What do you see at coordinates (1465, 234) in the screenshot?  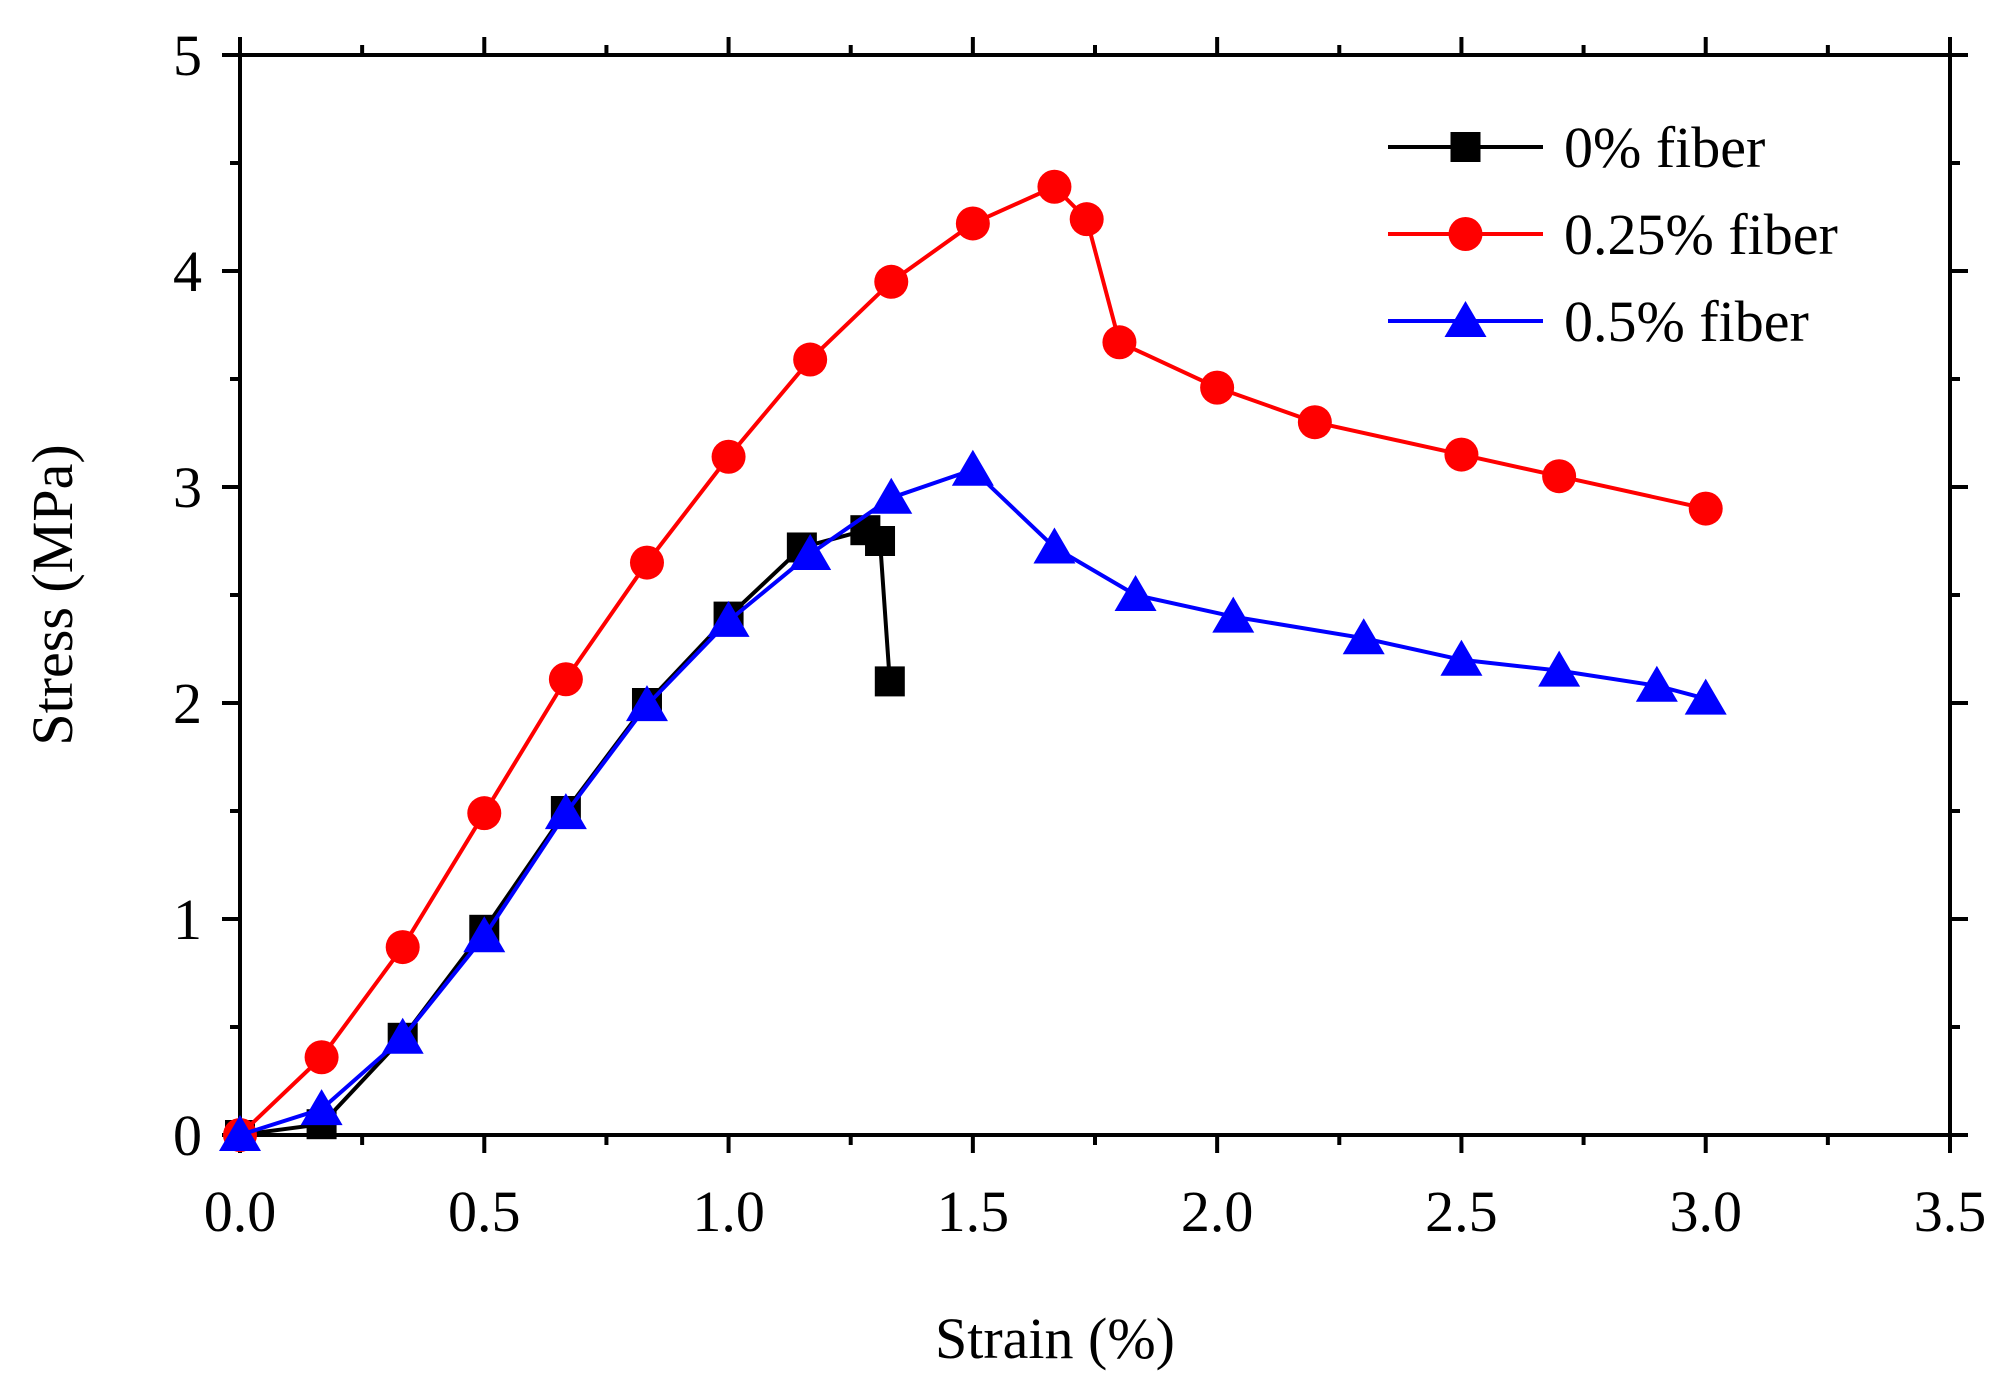 I see `legend-marker-circle-icon` at bounding box center [1465, 234].